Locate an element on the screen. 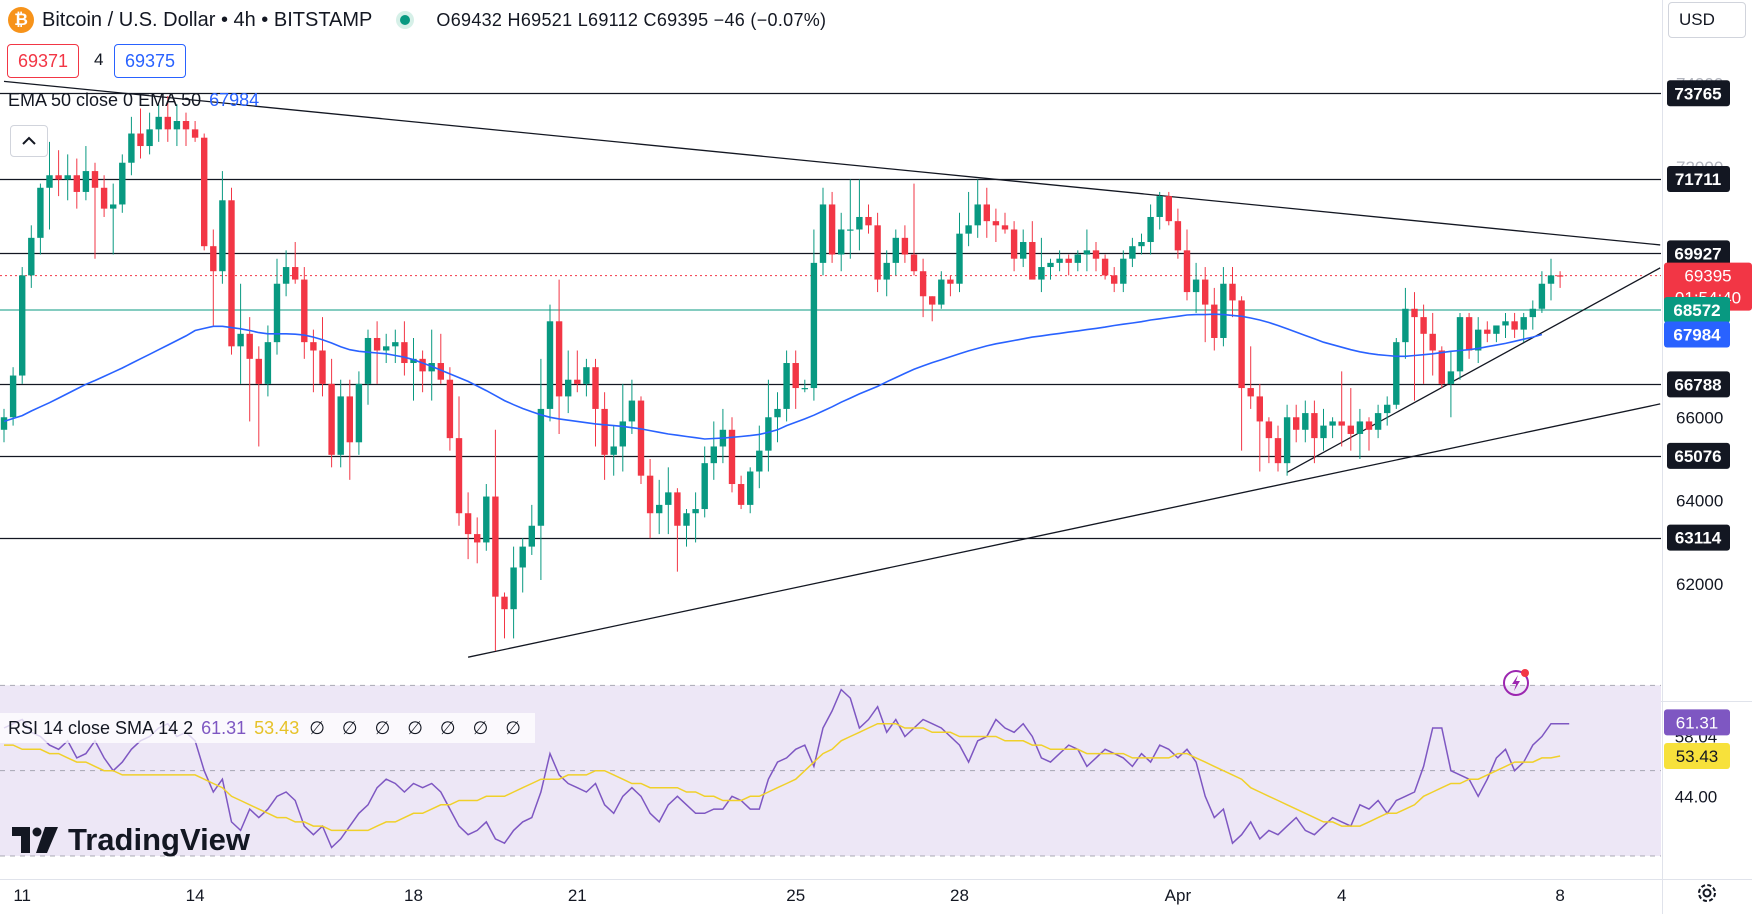  gear-icon is located at coordinates (1707, 893).